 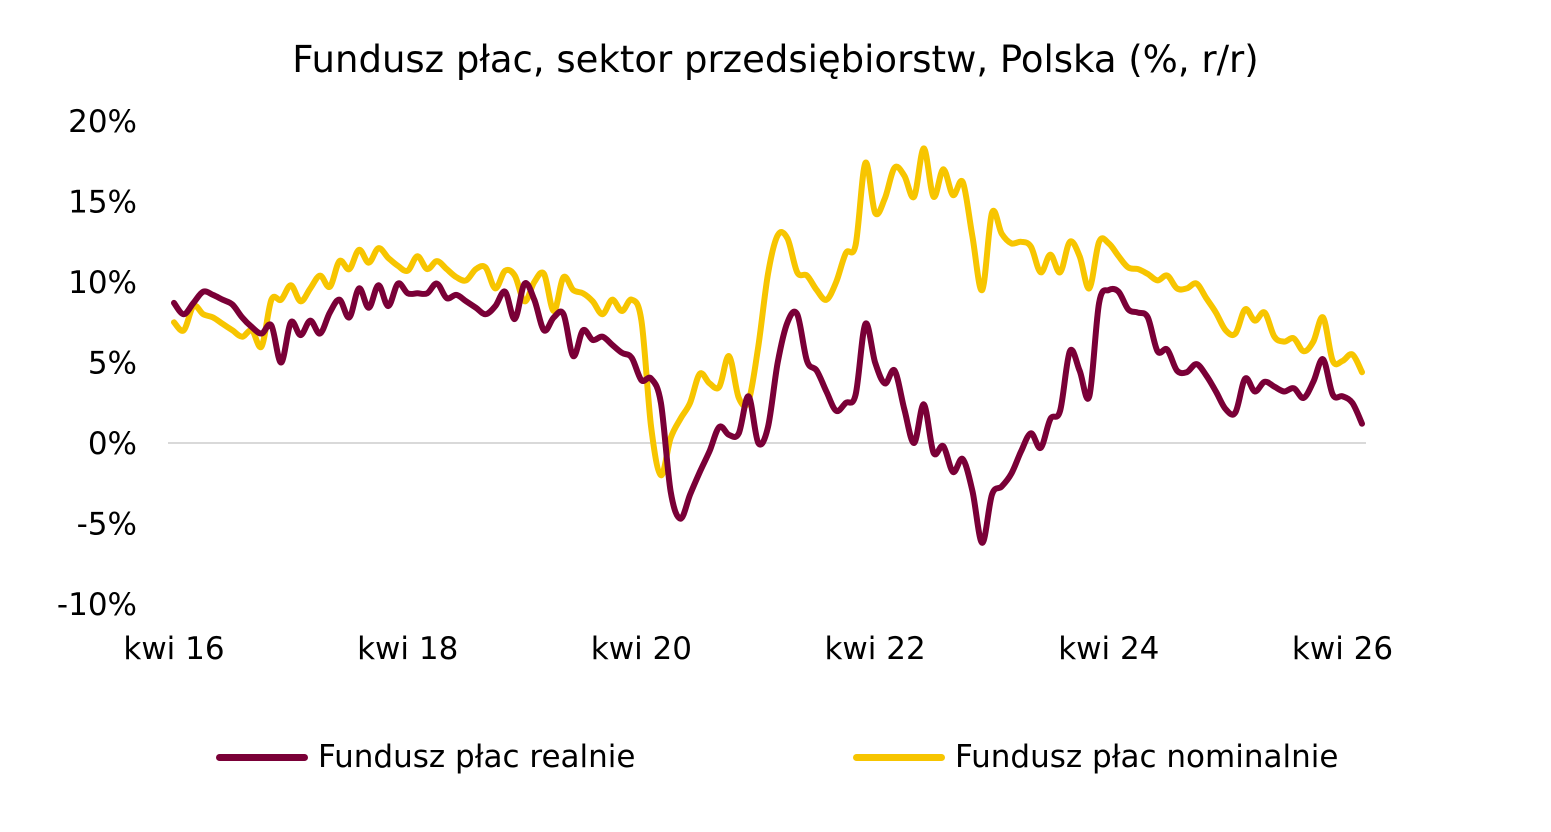 What do you see at coordinates (107, 525) in the screenshot?
I see `y-tick-label: -5%` at bounding box center [107, 525].